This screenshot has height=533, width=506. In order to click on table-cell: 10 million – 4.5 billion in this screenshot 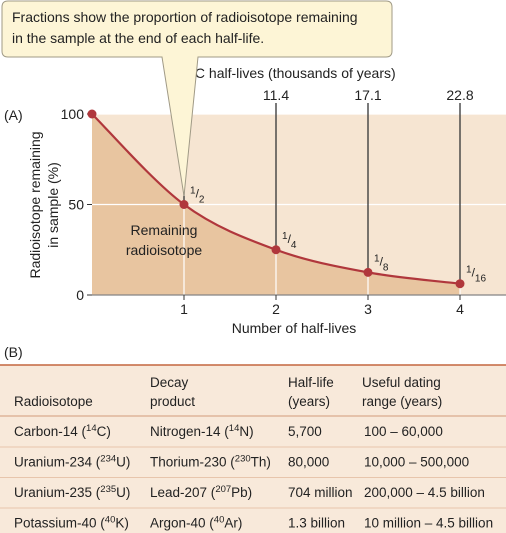, I will do `click(428, 523)`.